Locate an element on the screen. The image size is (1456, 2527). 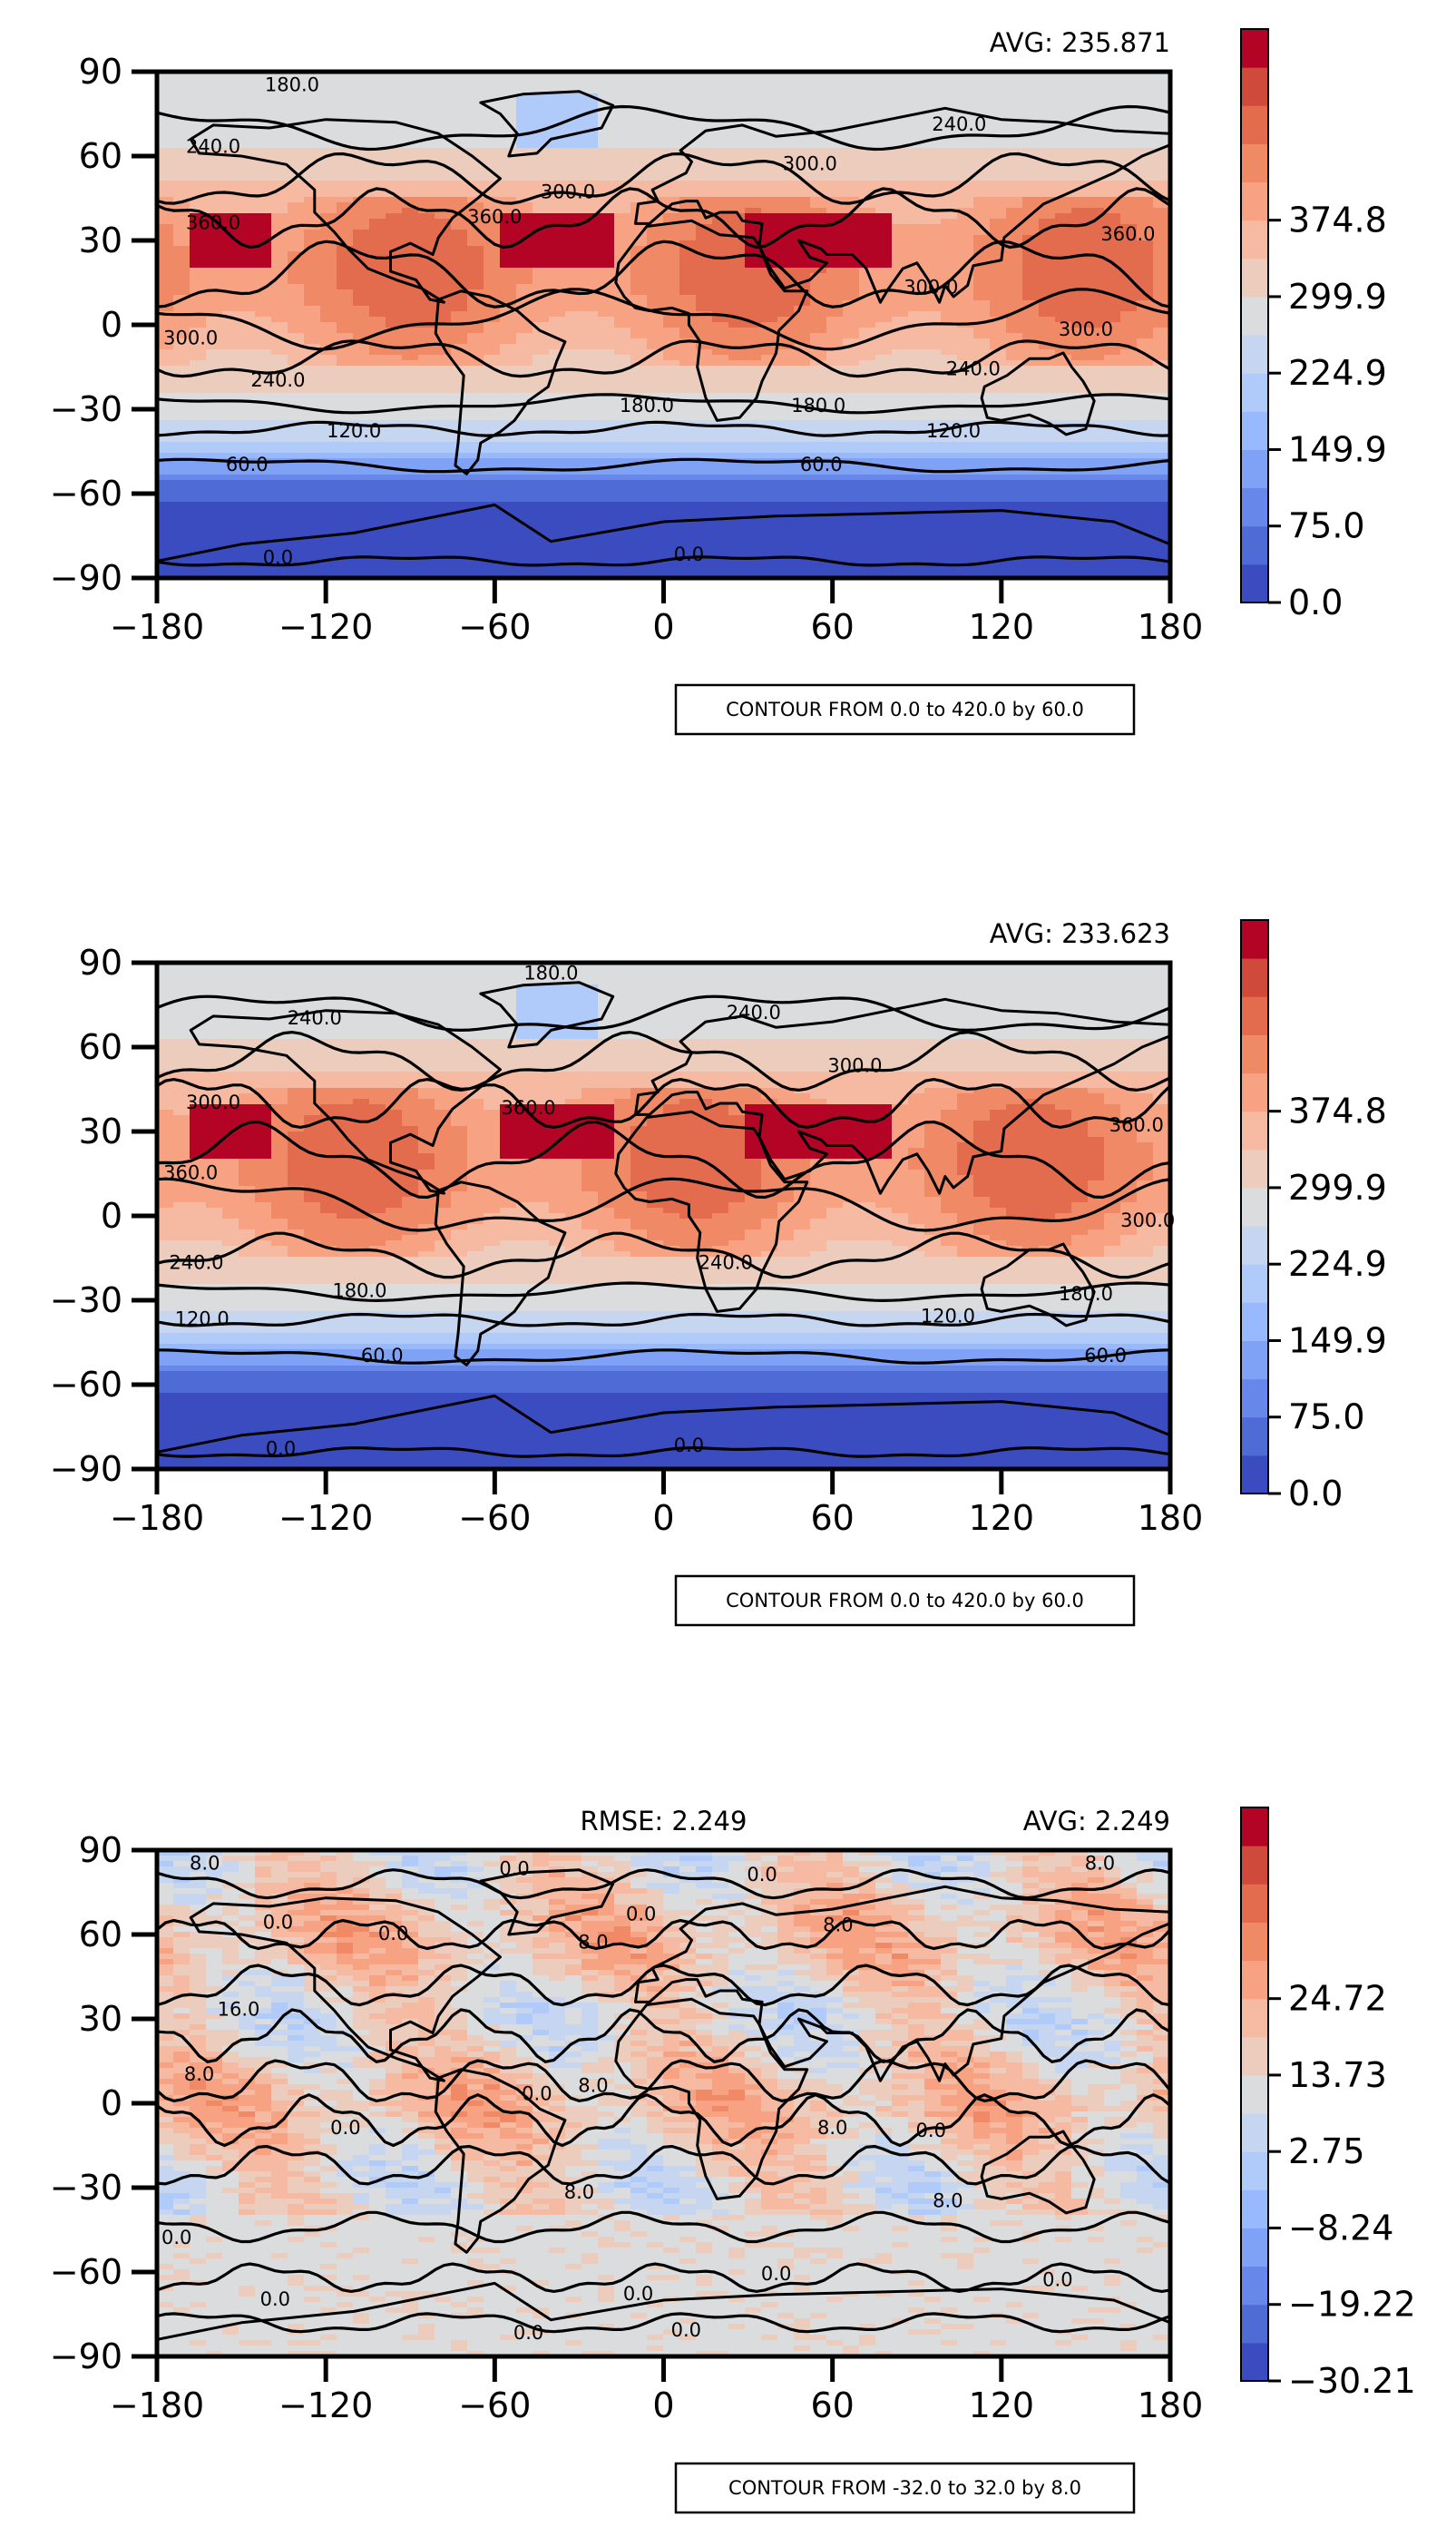
y-tick-label: 90 is located at coordinates (101, 963).